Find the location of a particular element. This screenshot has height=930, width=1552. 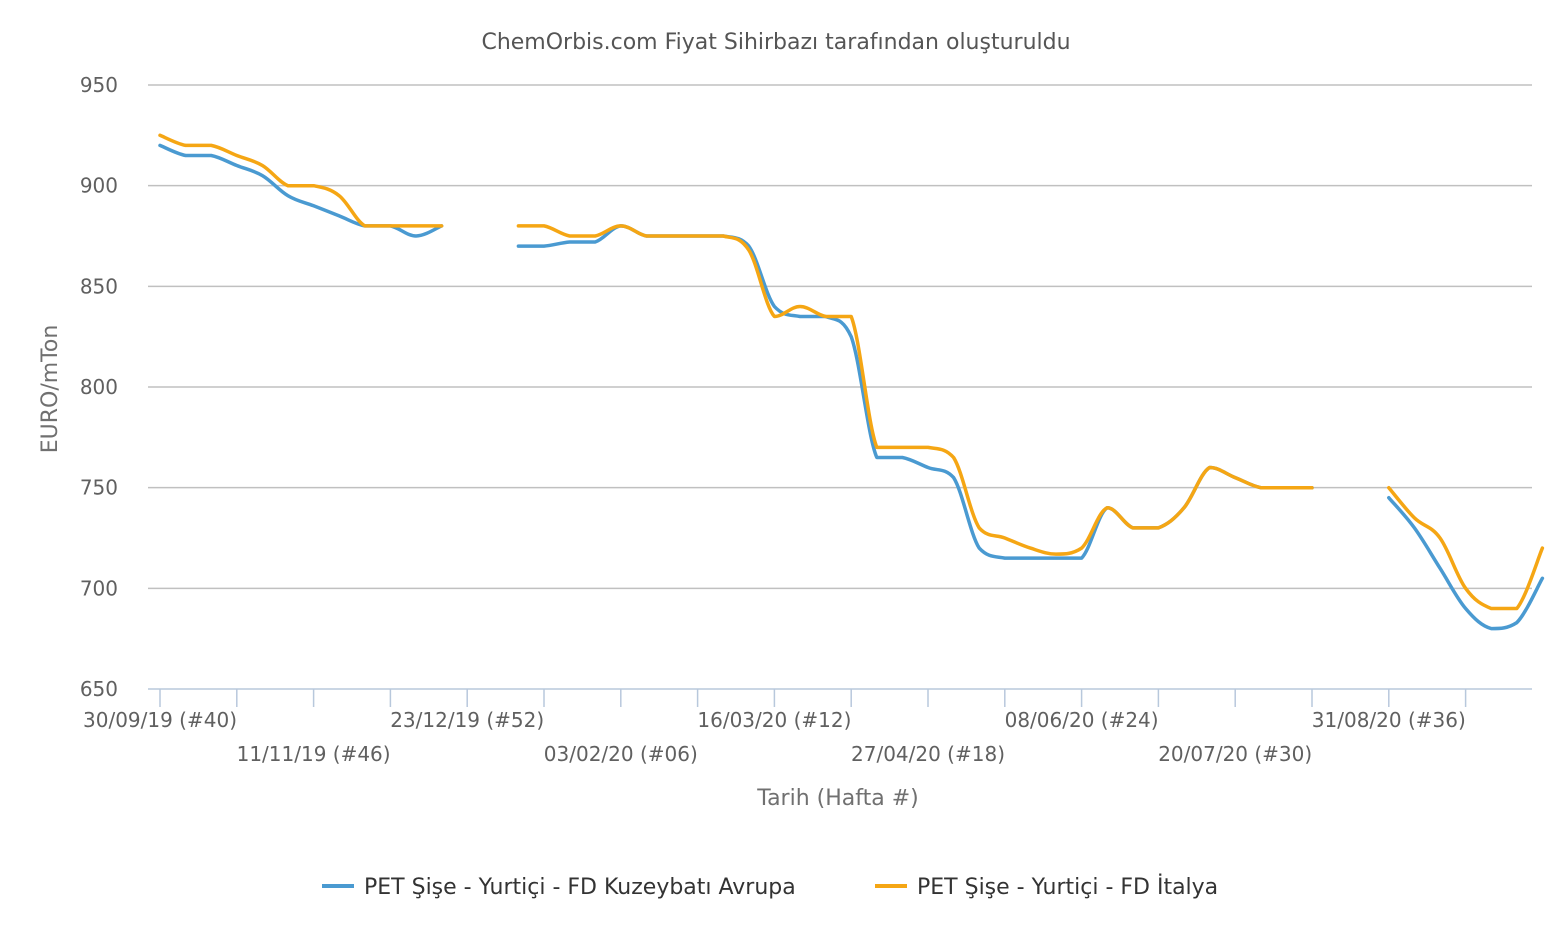

y-tick-label: 900 is located at coordinates (99, 186).